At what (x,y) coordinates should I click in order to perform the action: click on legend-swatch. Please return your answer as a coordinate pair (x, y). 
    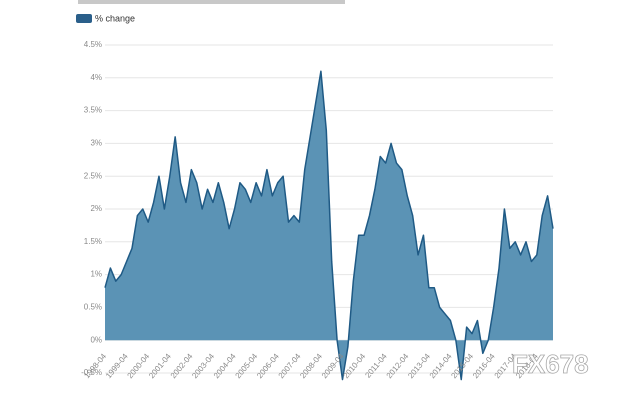
    Looking at the image, I should click on (84, 18).